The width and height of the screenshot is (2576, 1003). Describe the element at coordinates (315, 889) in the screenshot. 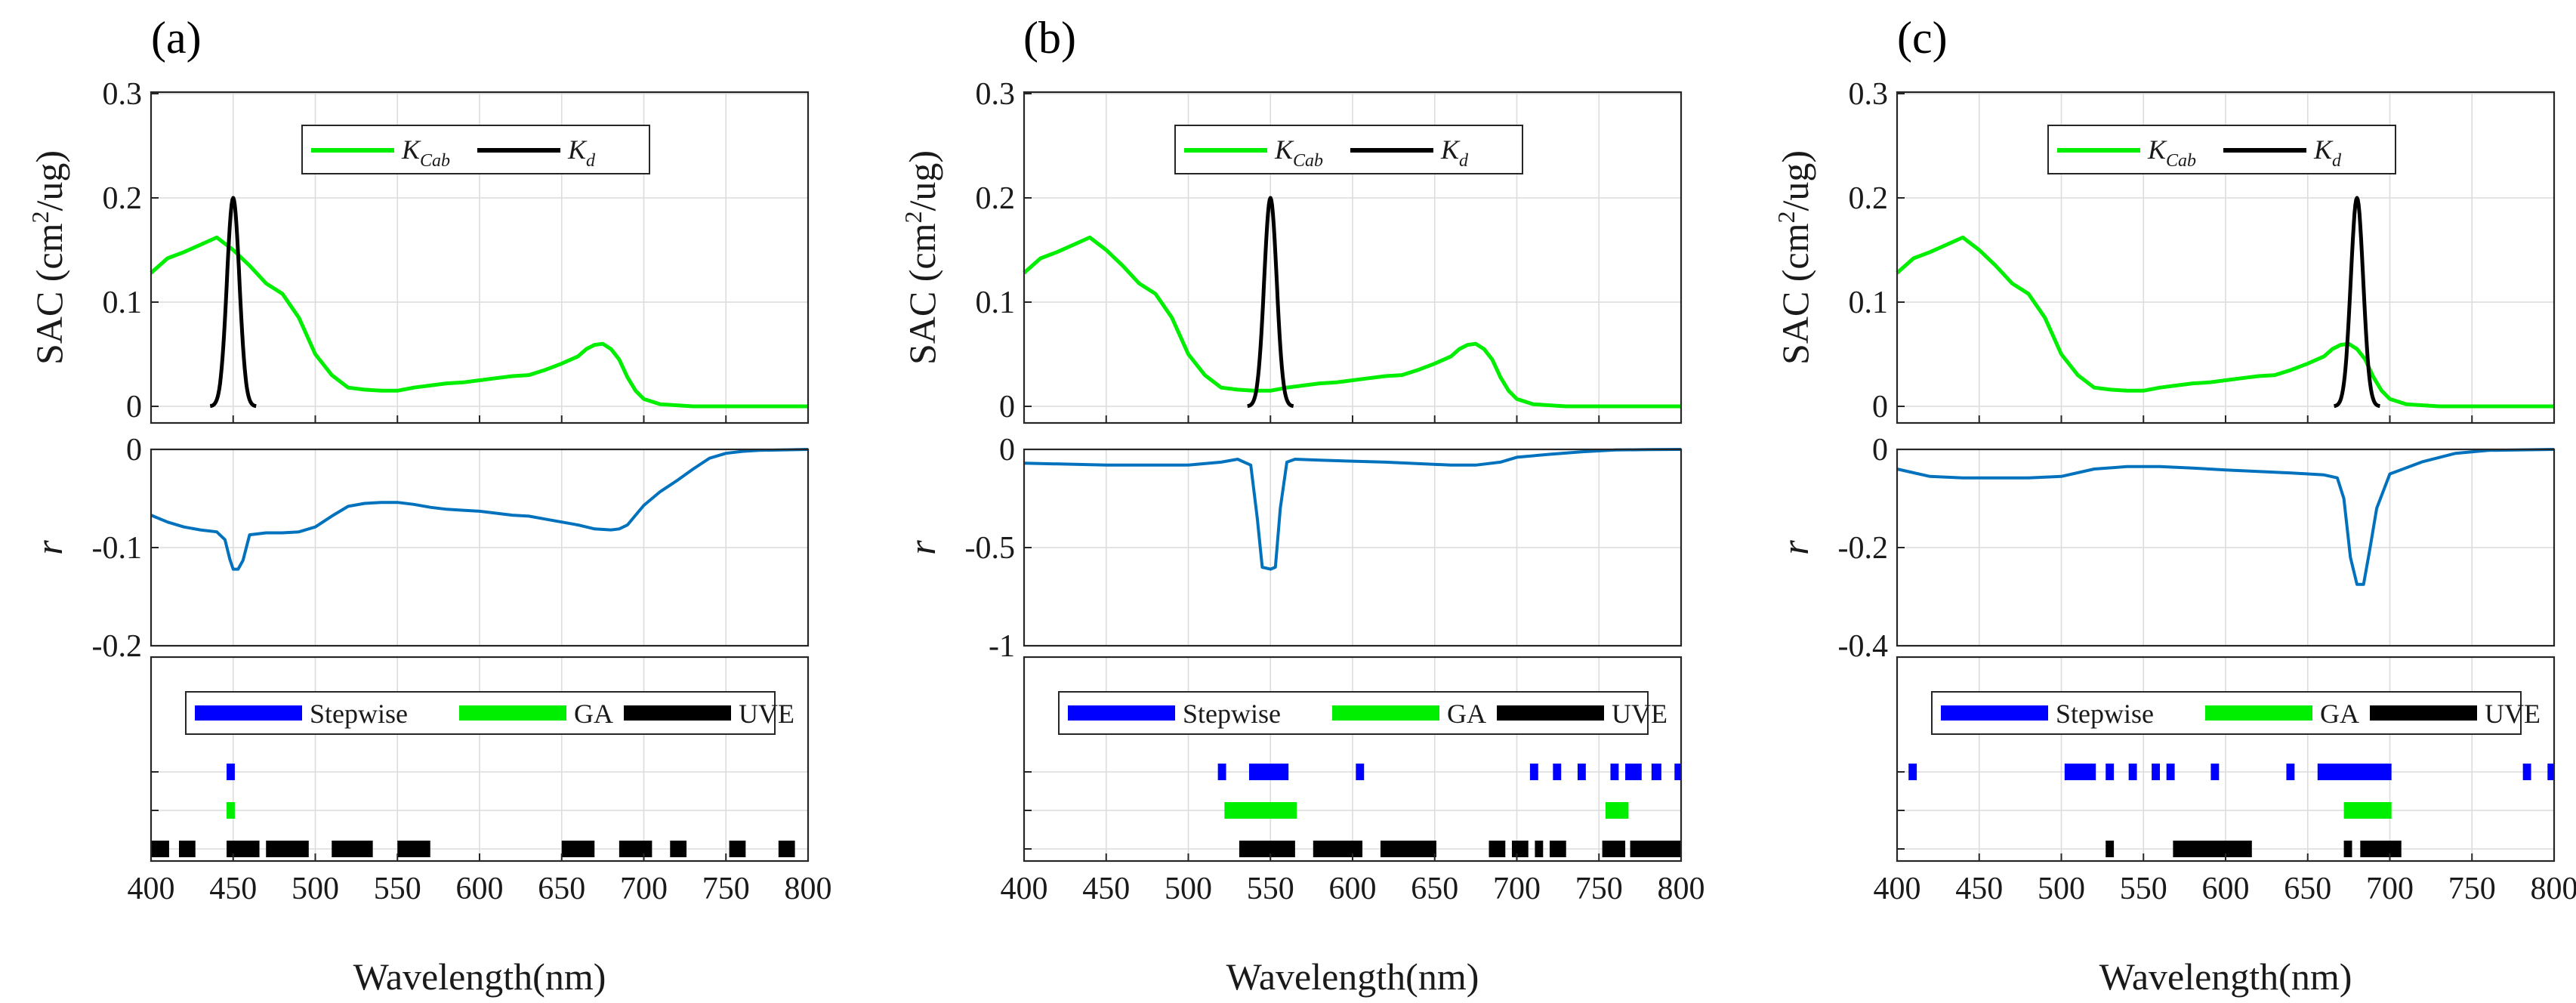

I see `x-tick-label: 500` at that location.